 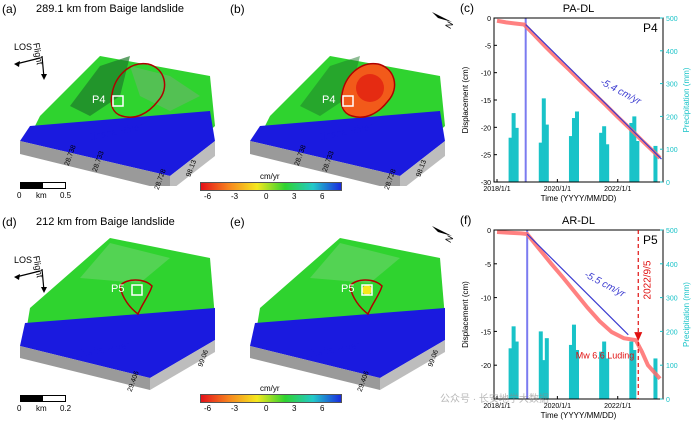 I want to click on y2tick-label-c-5: 500, so click(x=672, y=19).